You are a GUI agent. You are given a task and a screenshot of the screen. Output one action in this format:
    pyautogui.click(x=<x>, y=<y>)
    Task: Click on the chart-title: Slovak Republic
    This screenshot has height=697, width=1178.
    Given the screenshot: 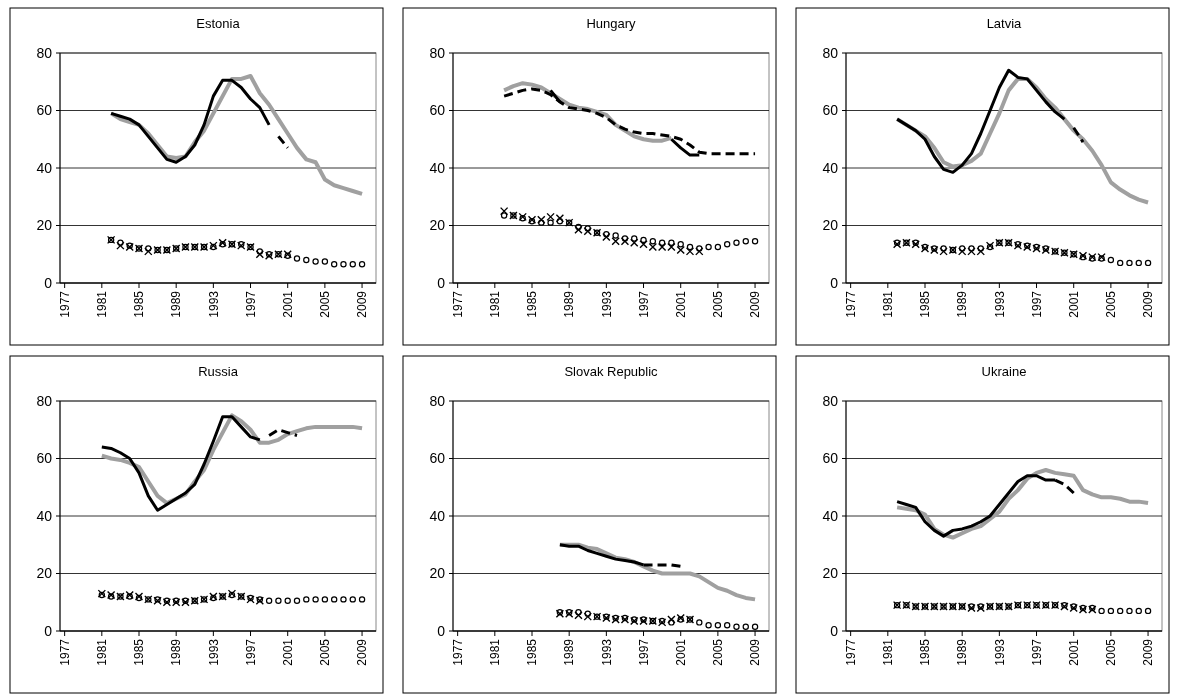 What is the action you would take?
    pyautogui.click(x=611, y=371)
    